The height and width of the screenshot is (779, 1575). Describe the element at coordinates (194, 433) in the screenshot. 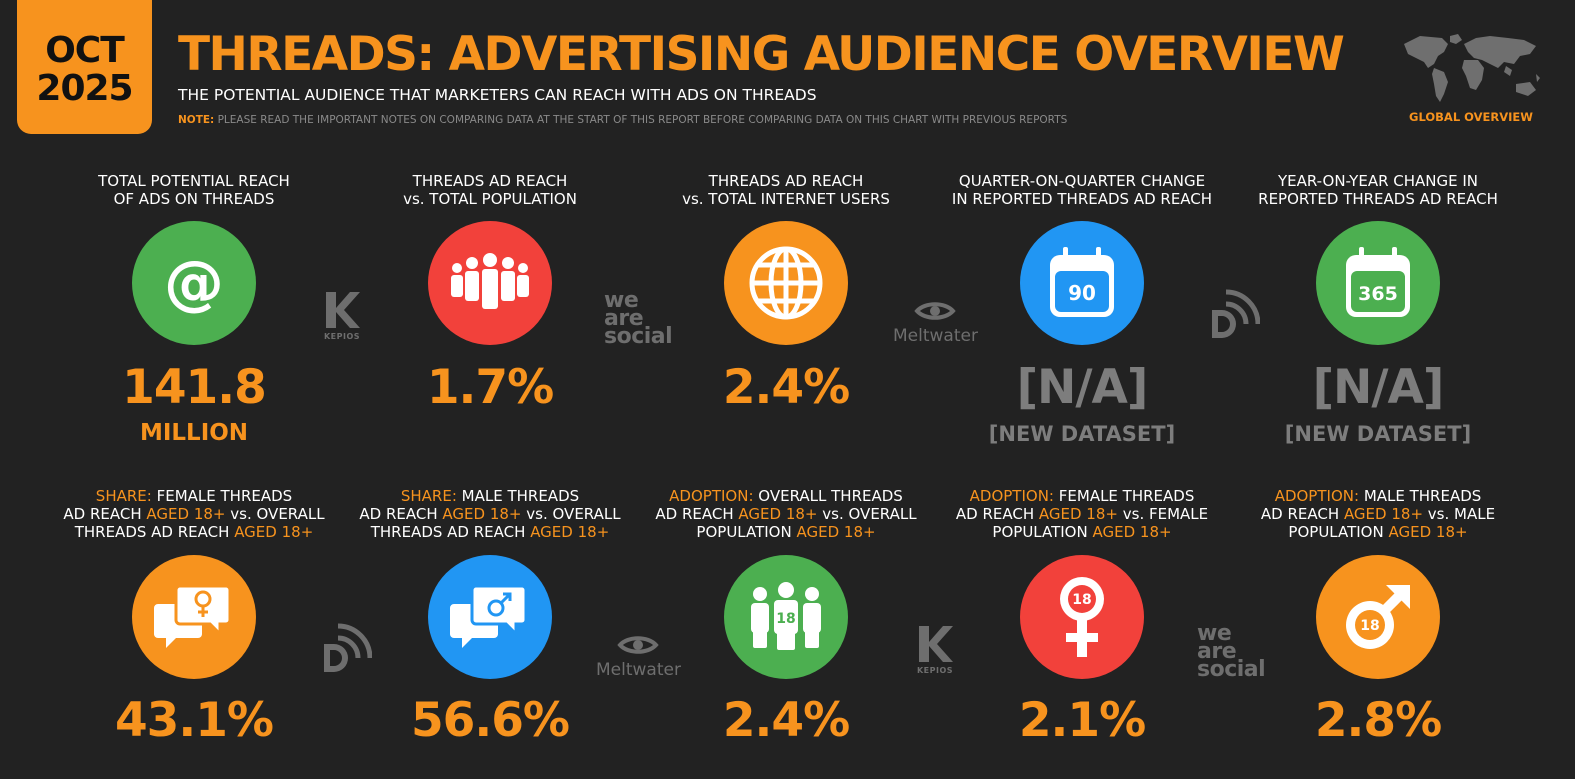

I see `stat-unit: MILLION` at that location.